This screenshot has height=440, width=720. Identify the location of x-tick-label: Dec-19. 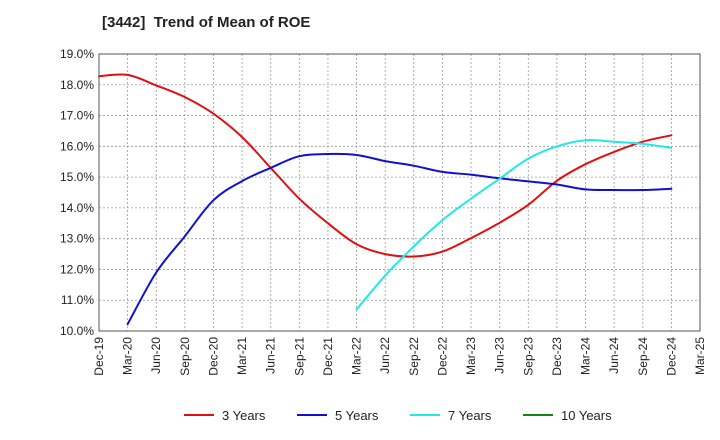
(99, 356).